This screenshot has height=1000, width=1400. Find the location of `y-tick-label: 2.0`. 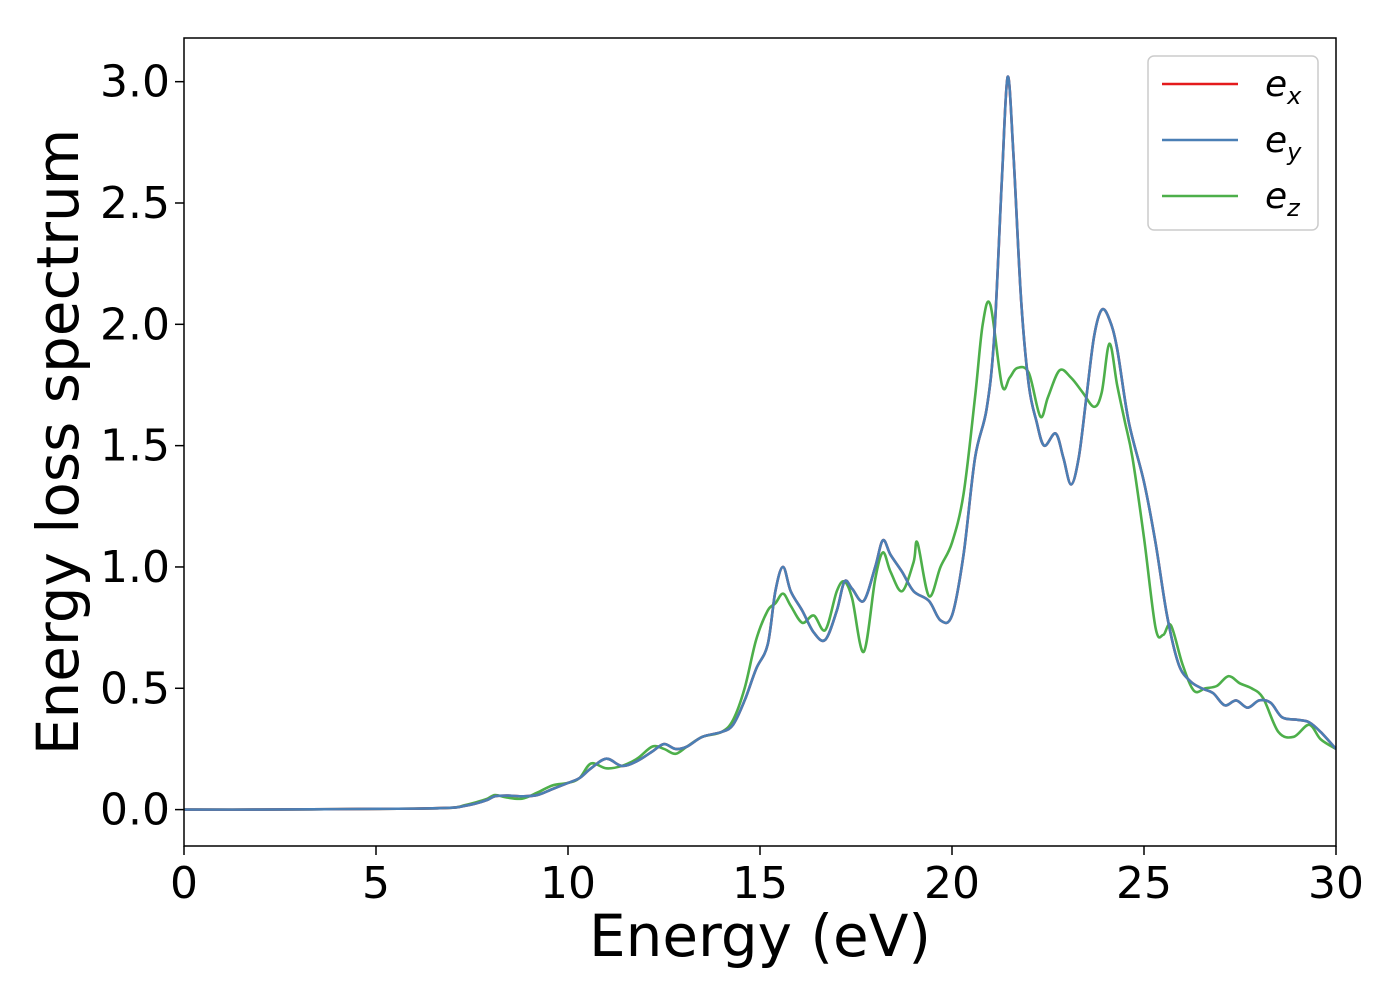

y-tick-label: 2.0 is located at coordinates (135, 324).